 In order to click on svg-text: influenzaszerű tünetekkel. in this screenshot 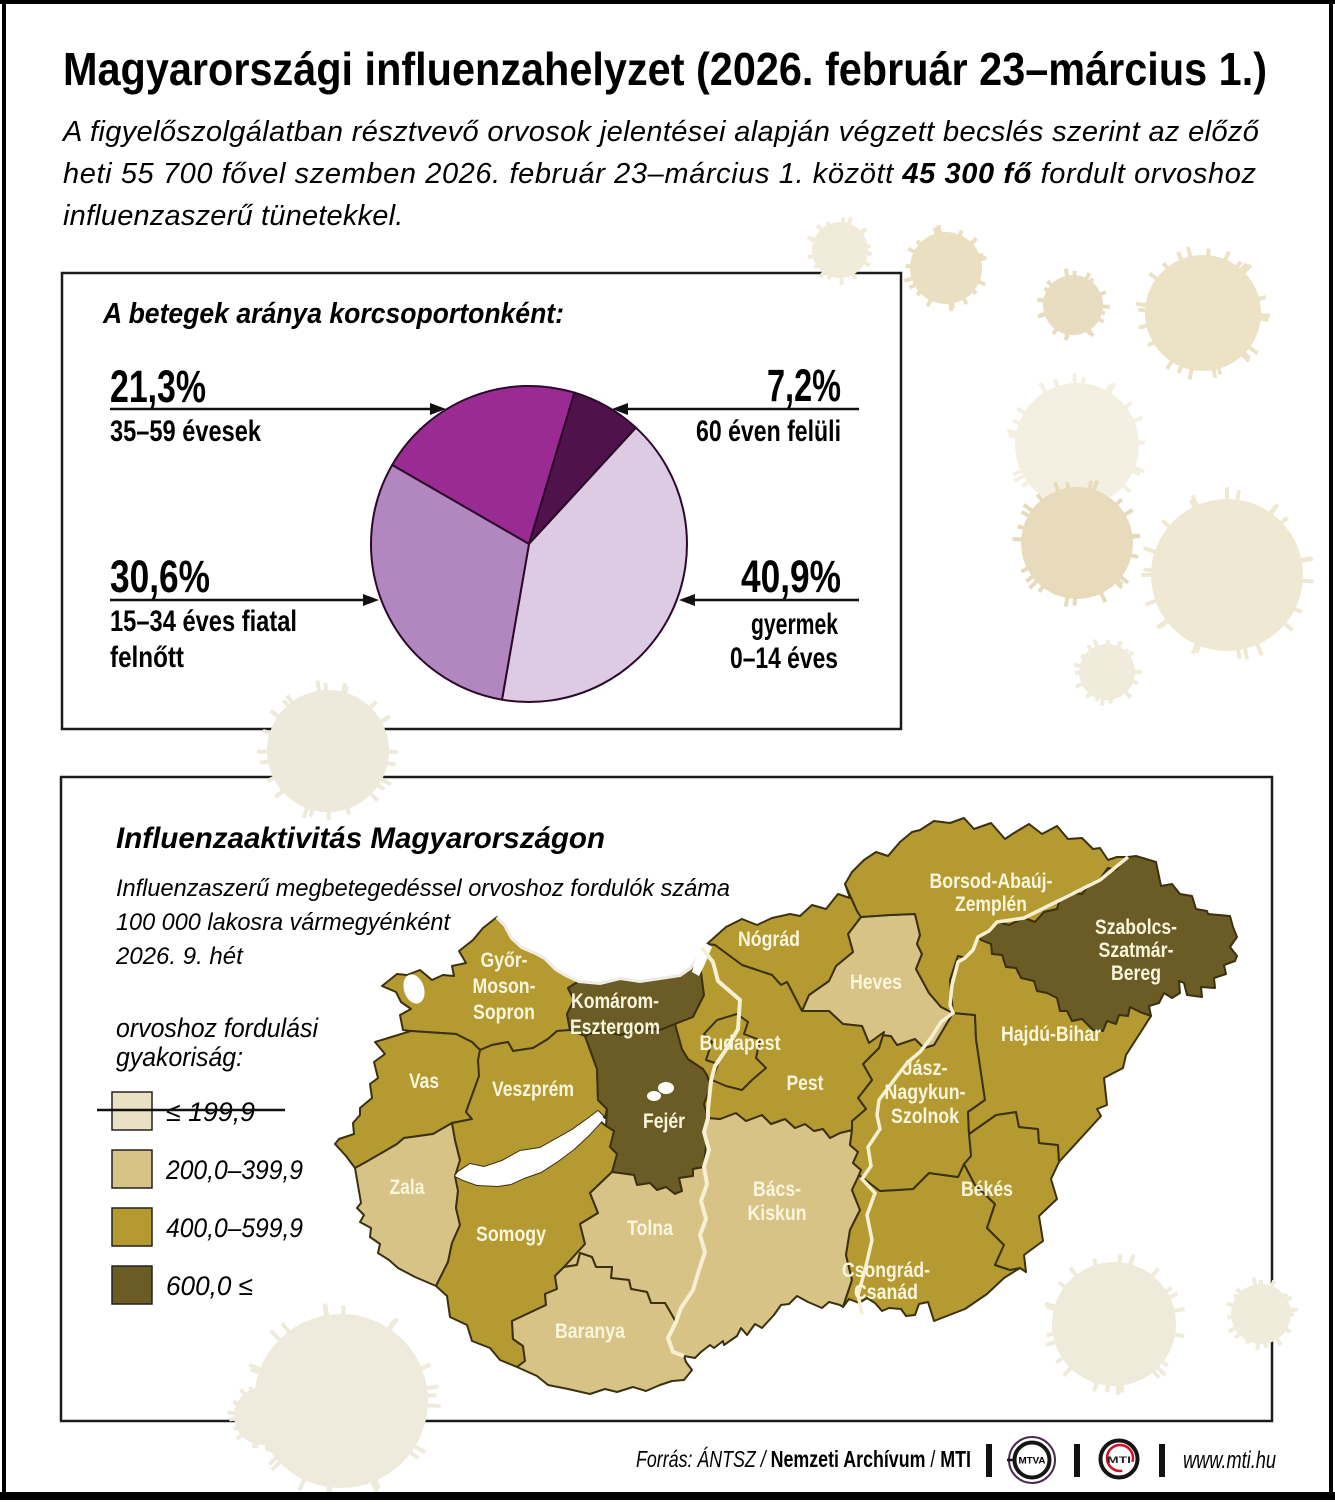, I will do `click(233, 216)`.